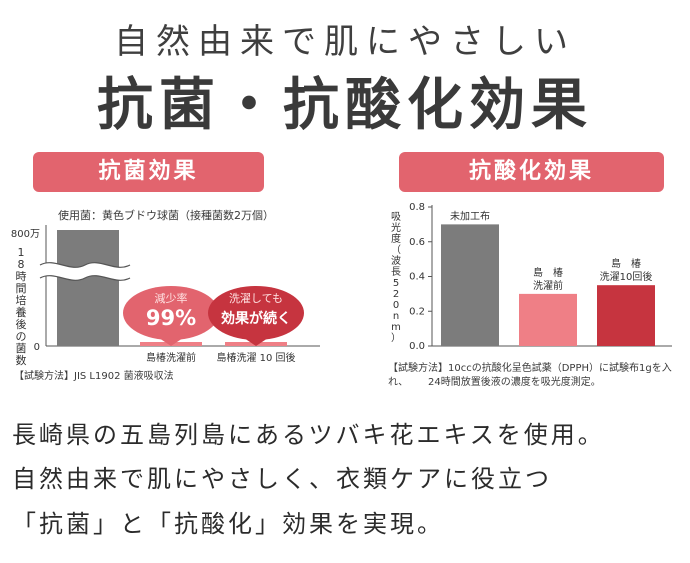 This screenshot has width=690, height=563. Describe the element at coordinates (255, 357) in the screenshot. I see `left-x-label-after-wash: 島椿洗濯 10 回後` at that location.